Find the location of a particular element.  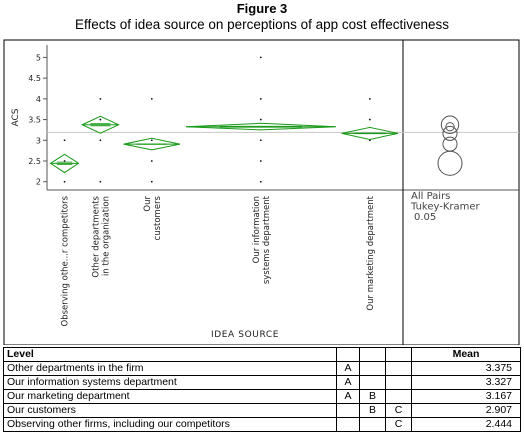

mean-cell: 2.907 is located at coordinates (466, 410).